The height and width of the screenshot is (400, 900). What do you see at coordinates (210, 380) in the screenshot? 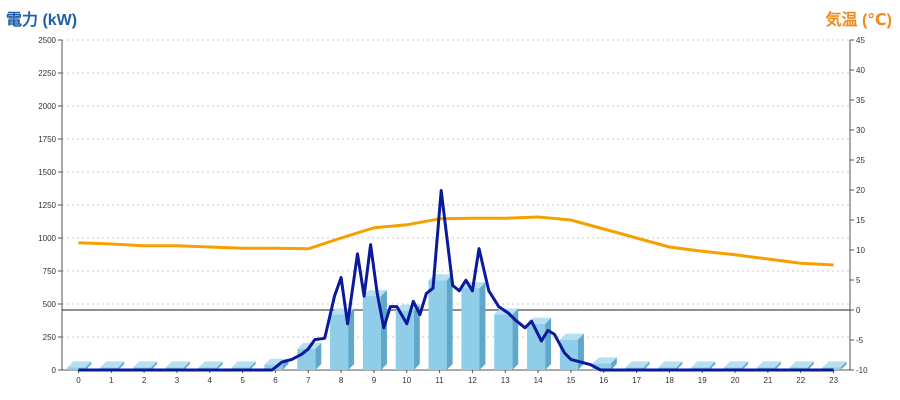
I see `x-tick-label: 4` at bounding box center [210, 380].